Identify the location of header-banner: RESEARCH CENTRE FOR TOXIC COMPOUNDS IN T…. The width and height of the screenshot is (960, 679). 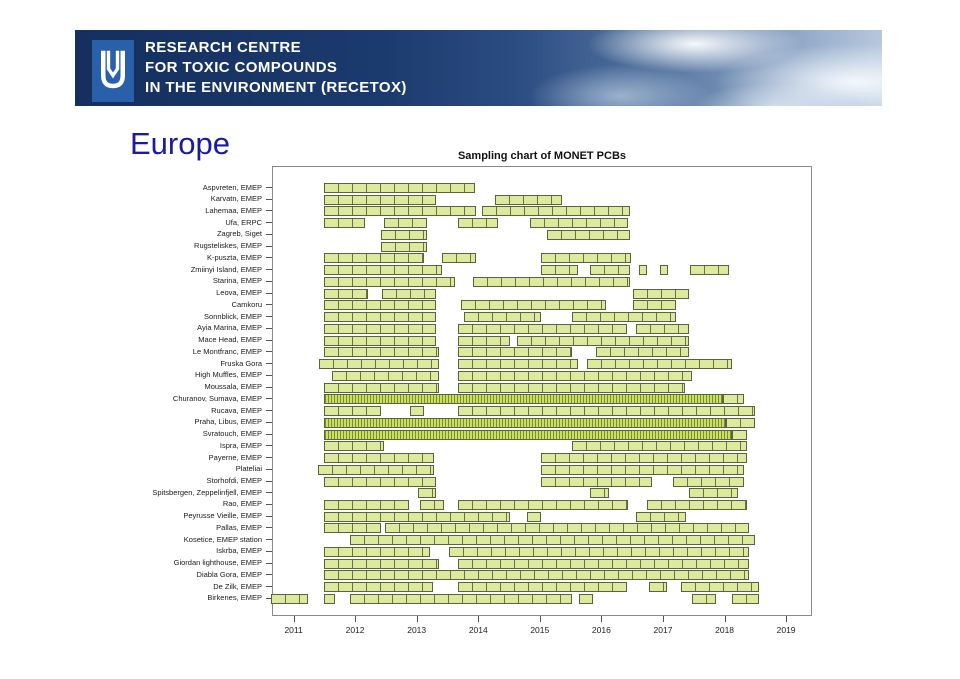
(478, 68).